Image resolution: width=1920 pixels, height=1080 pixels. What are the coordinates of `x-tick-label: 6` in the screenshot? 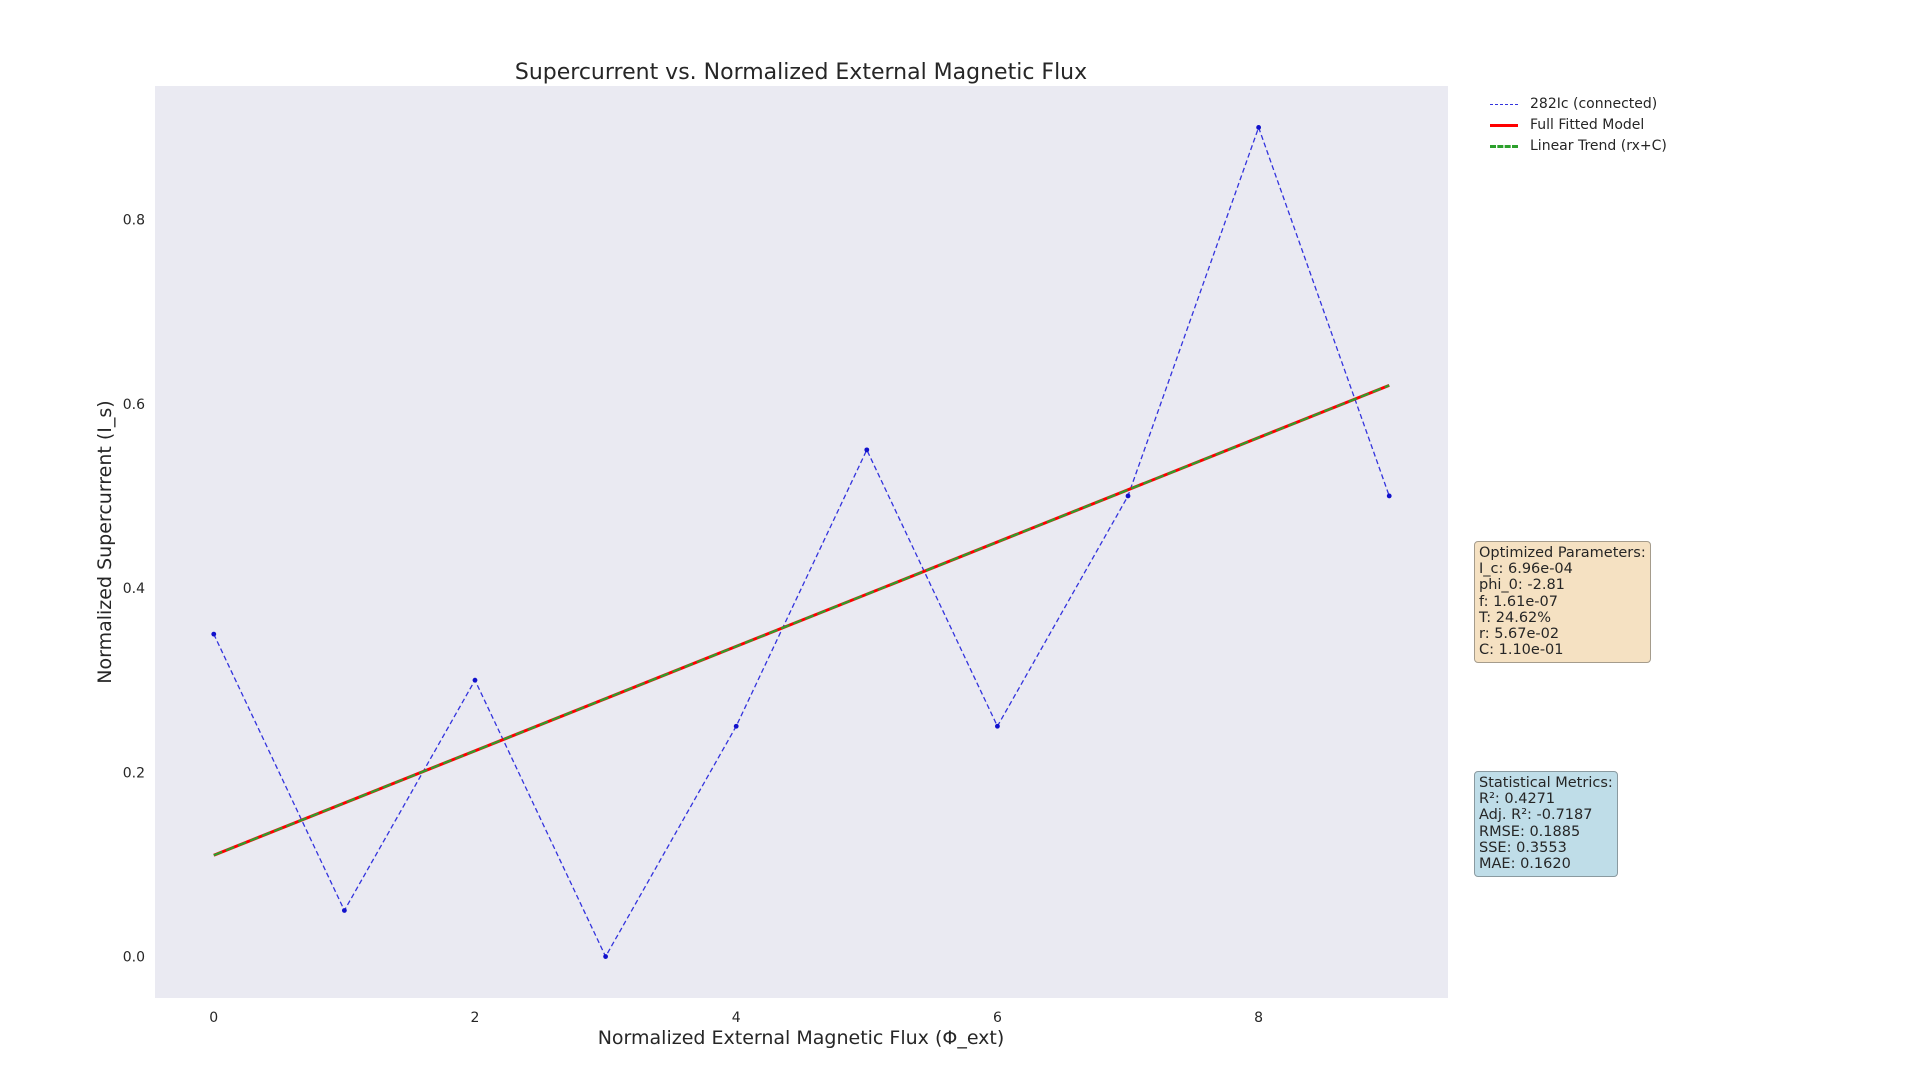 It's located at (997, 1018).